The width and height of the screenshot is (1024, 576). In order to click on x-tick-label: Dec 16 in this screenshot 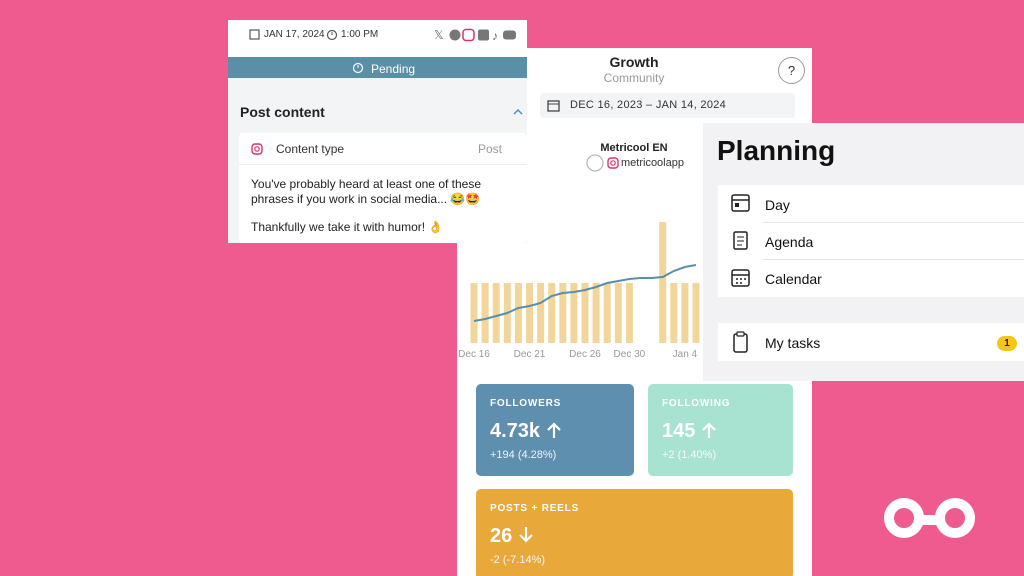, I will do `click(474, 354)`.